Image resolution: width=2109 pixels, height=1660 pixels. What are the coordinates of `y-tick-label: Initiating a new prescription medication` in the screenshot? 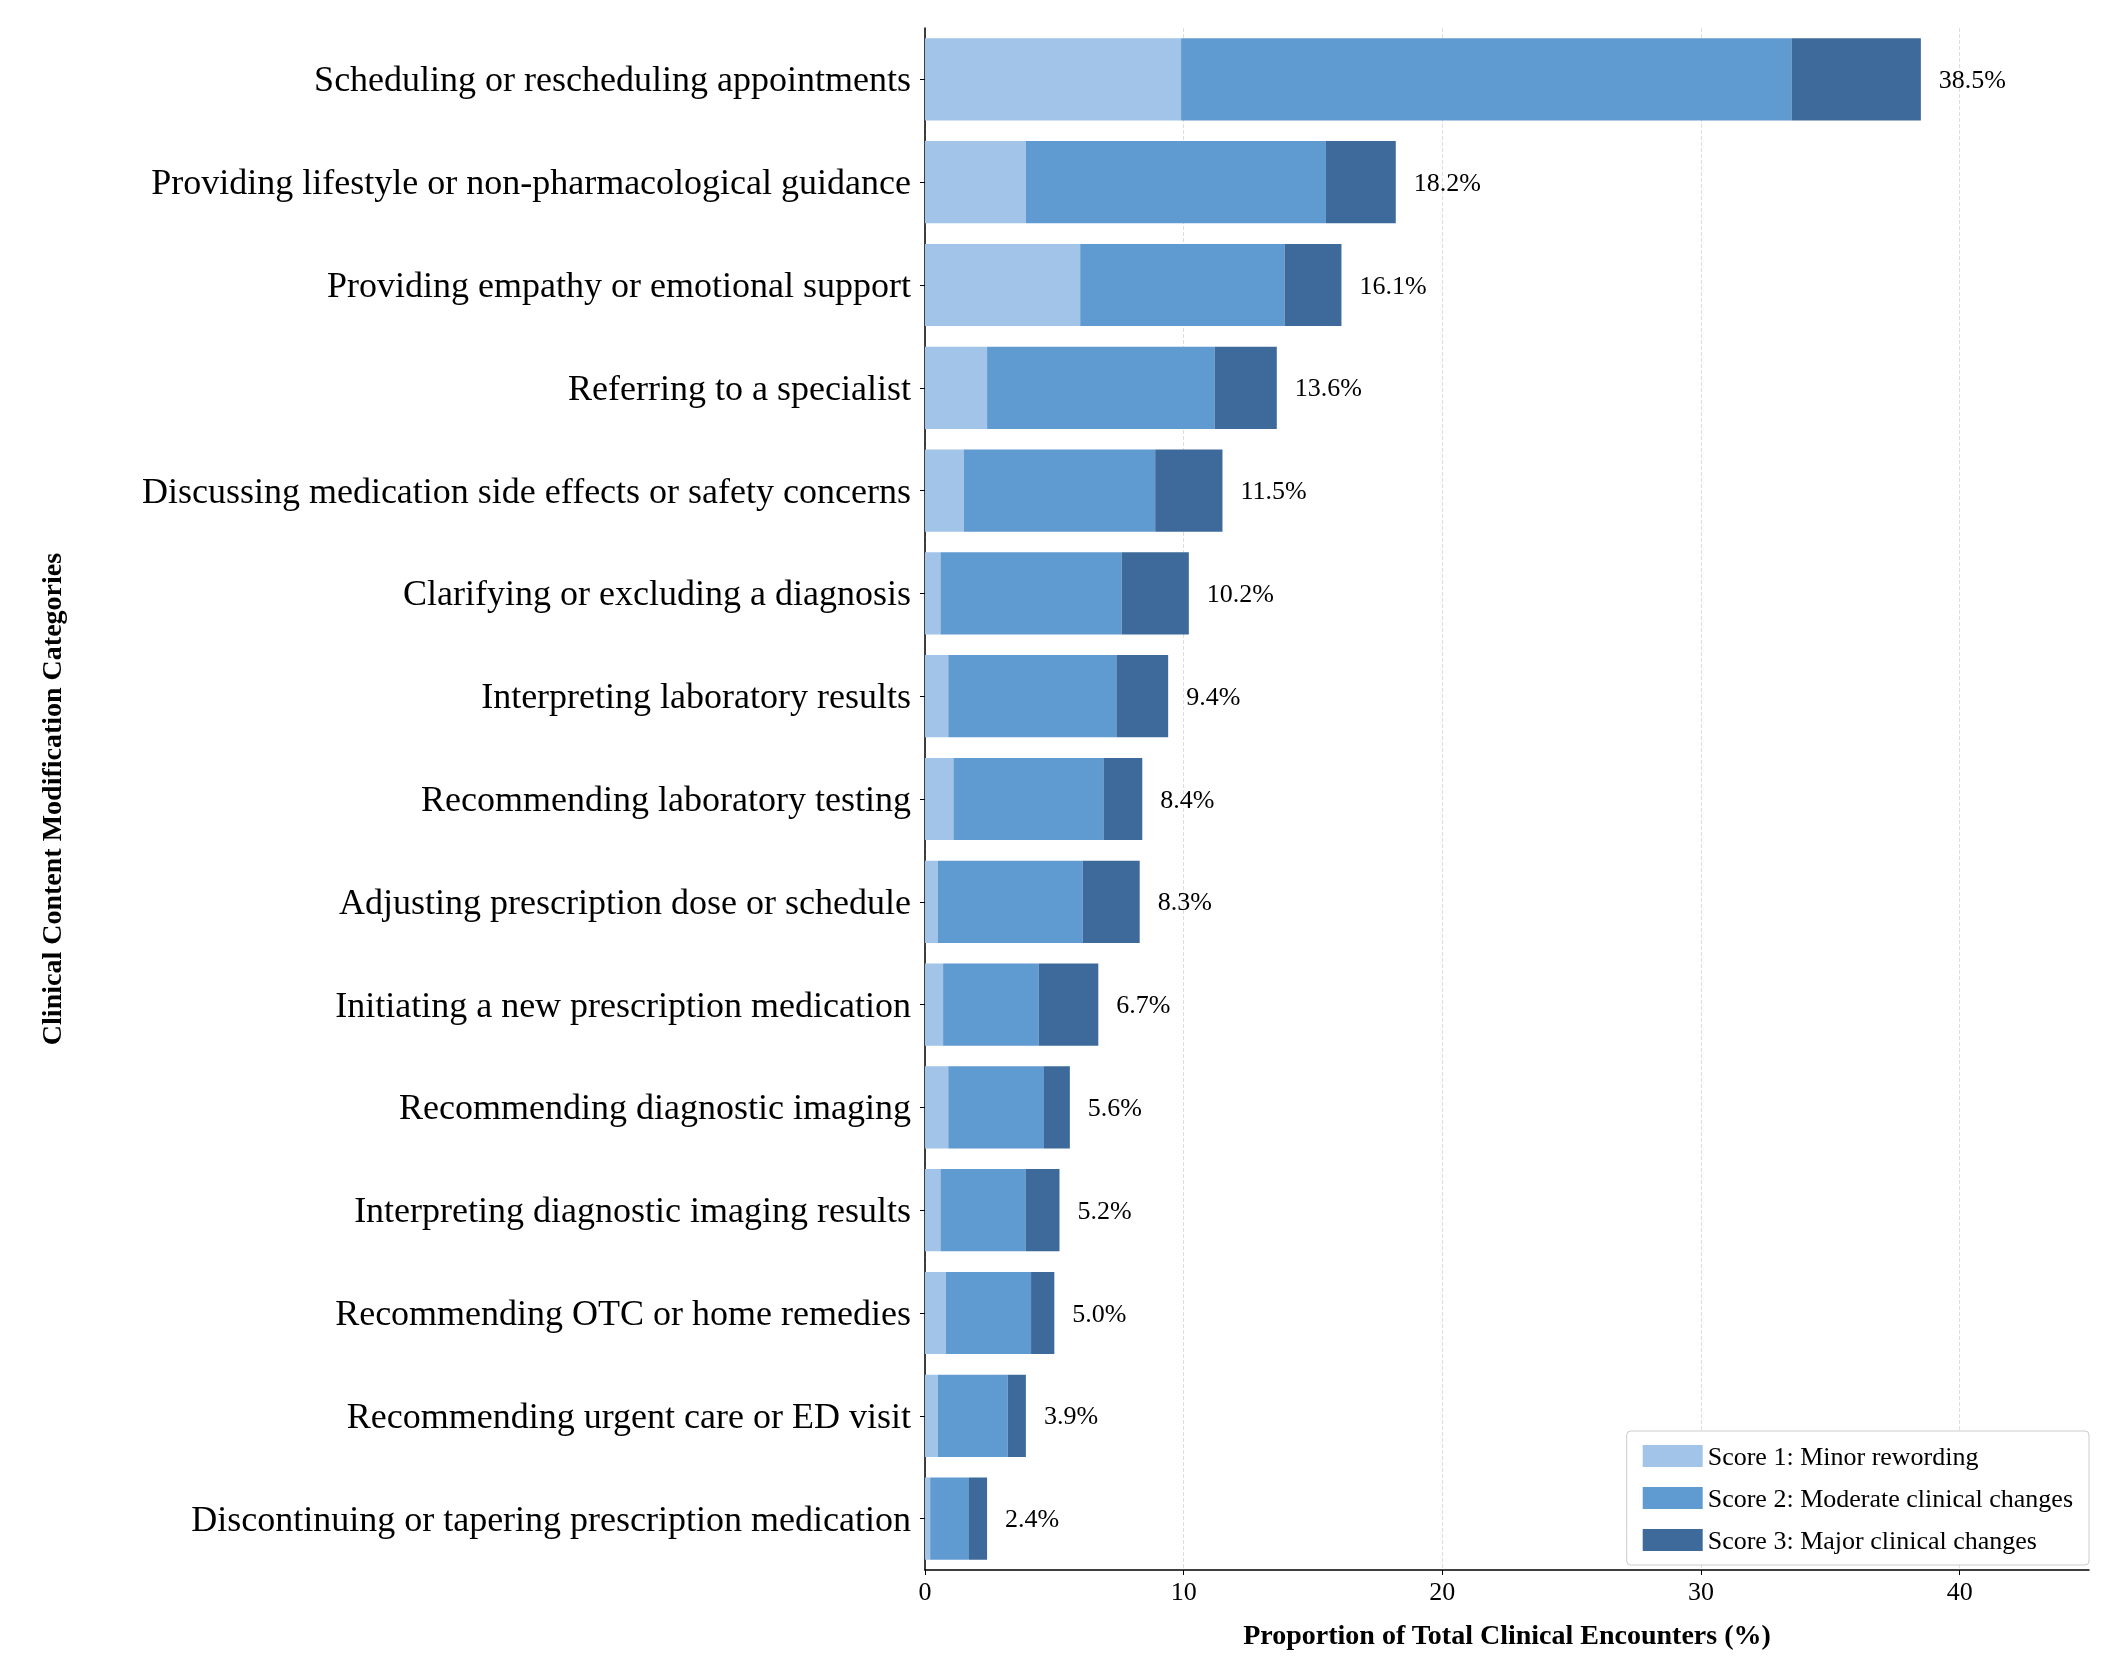 It's located at (623, 1004).